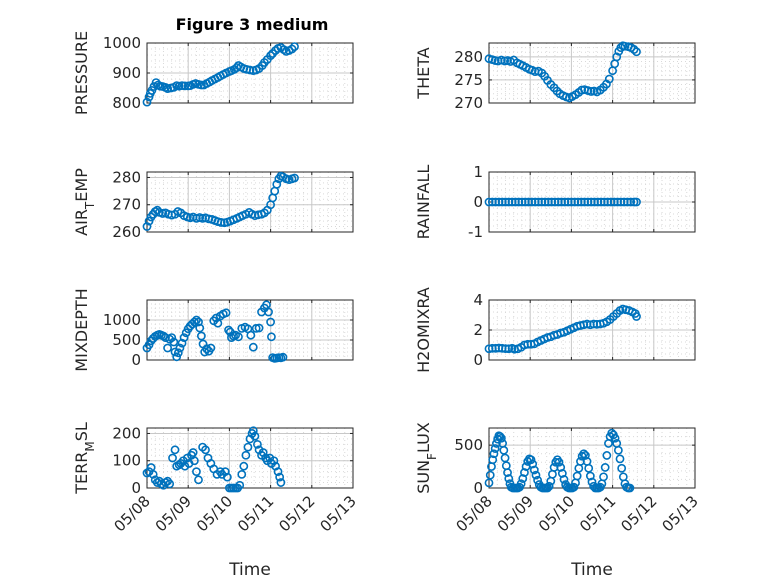 This screenshot has height=583, width=778. Describe the element at coordinates (126, 177) in the screenshot. I see `y-tick-label: 280` at that location.